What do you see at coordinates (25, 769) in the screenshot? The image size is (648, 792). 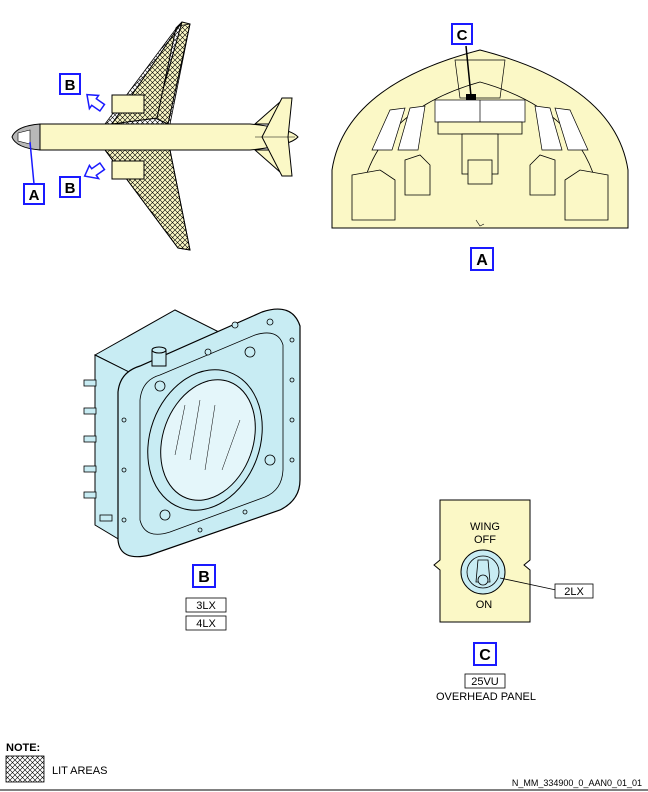 I see `lit-areas-swatch` at bounding box center [25, 769].